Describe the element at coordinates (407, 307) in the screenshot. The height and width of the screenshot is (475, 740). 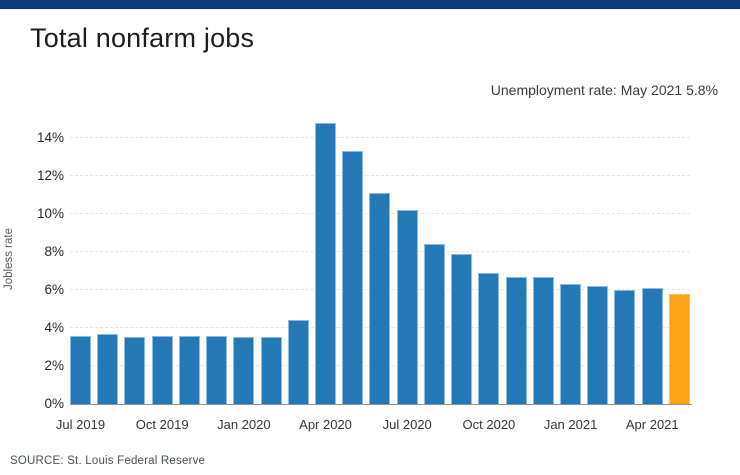
I see `bar-jul-2020` at that location.